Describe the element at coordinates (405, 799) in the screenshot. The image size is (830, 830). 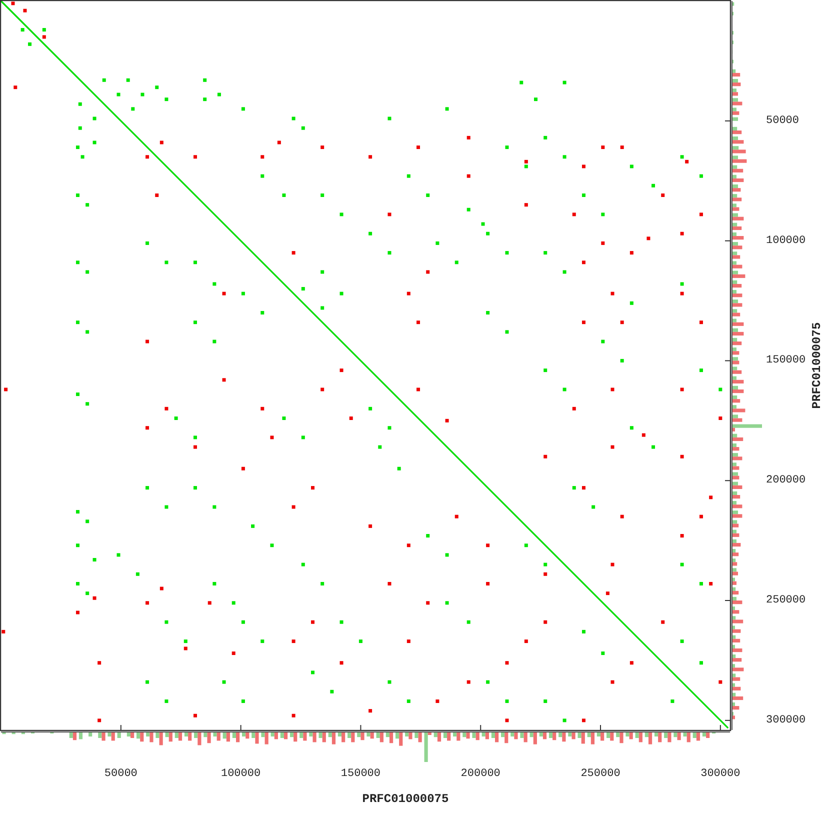
I see `x-axis-title: PRFC01000075` at that location.